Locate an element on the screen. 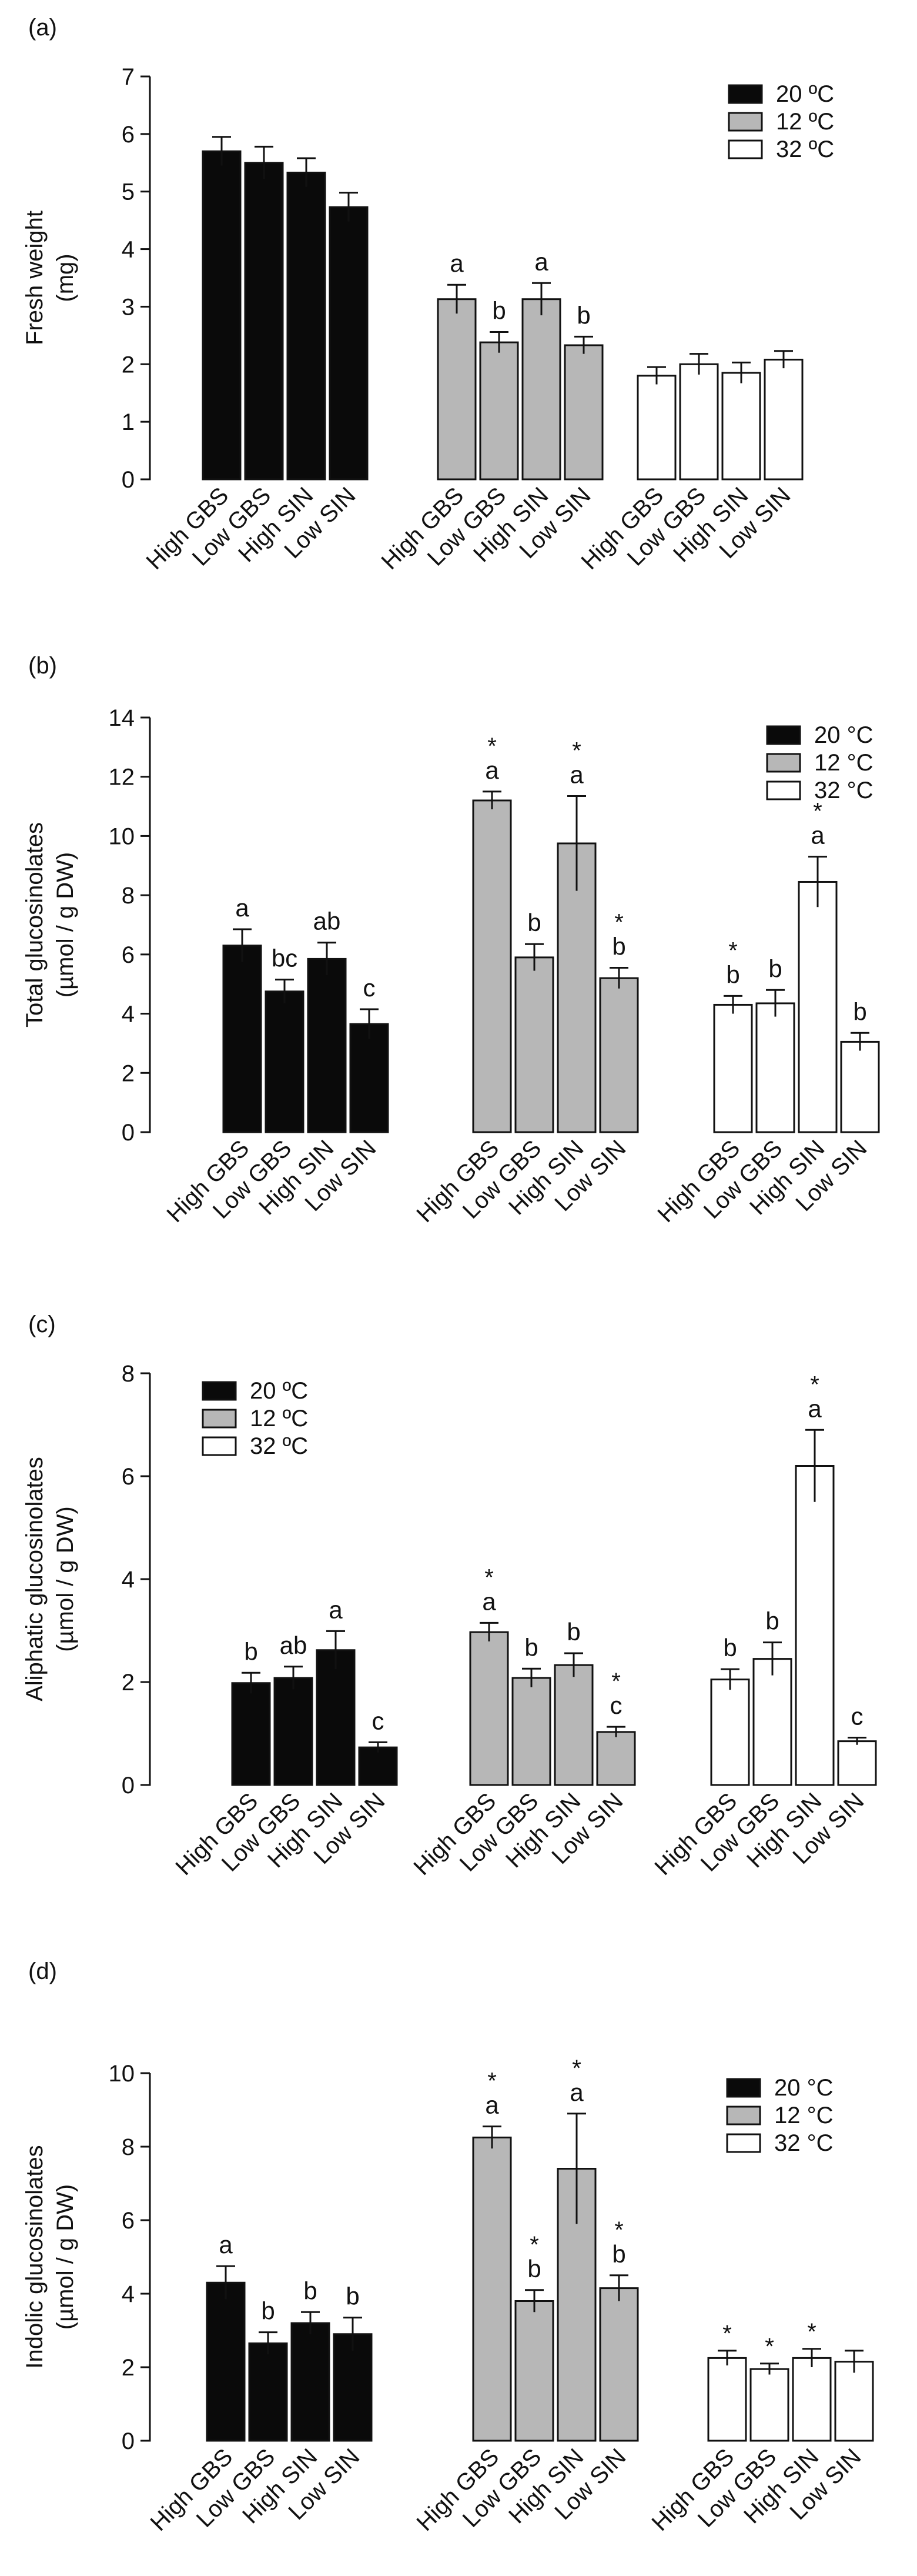 The image size is (917, 2576). legend-label: 20 ºC is located at coordinates (279, 1391).